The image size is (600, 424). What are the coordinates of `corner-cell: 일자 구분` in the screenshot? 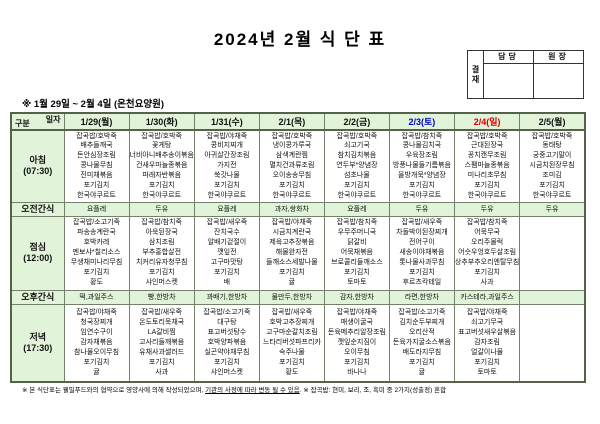 It's located at (37, 121).